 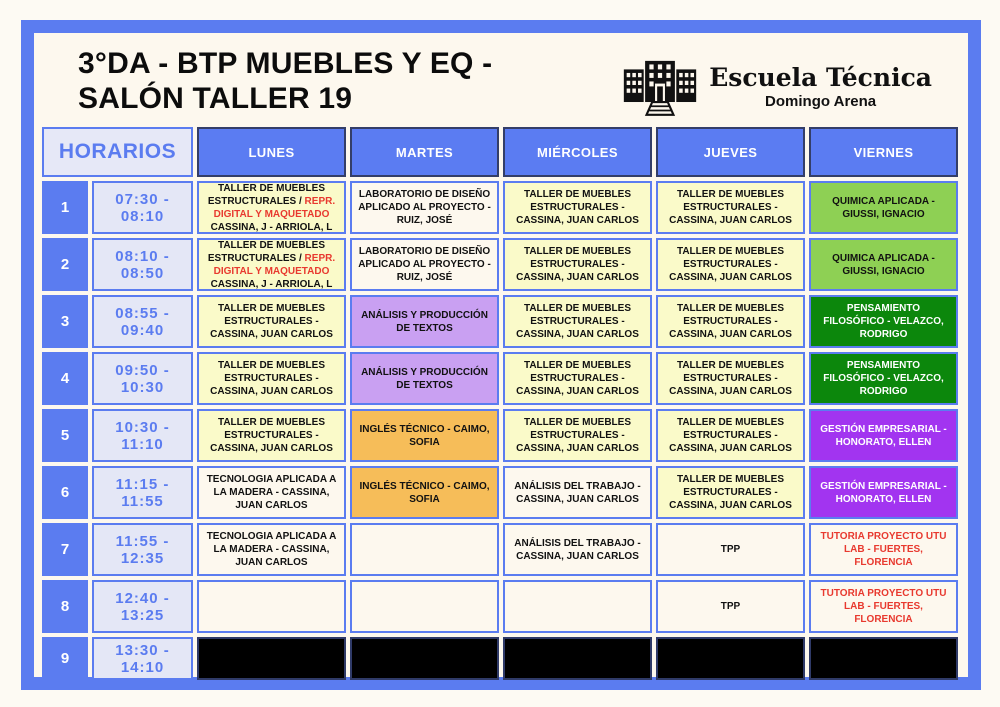 What do you see at coordinates (65, 606) in the screenshot?
I see `period-number: 8` at bounding box center [65, 606].